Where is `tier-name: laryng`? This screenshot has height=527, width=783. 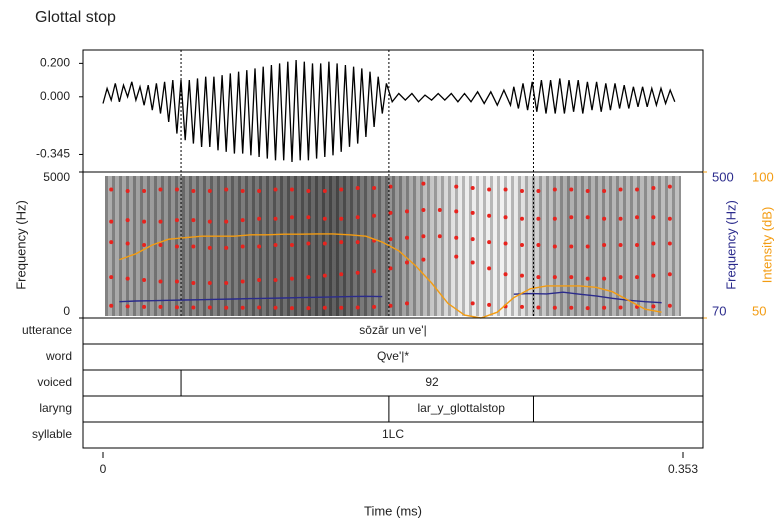
tier-name: laryng is located at coordinates (55, 408).